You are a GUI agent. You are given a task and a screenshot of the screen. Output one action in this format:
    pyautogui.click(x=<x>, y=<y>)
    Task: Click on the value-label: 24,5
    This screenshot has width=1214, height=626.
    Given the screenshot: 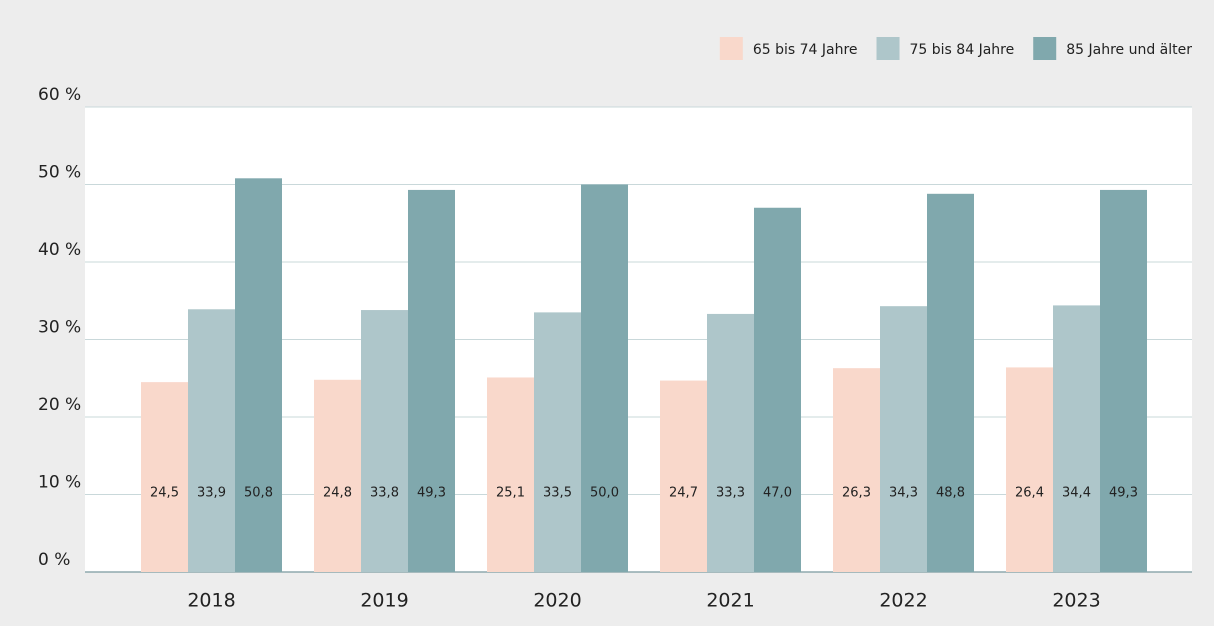 What is the action you would take?
    pyautogui.click(x=164, y=493)
    